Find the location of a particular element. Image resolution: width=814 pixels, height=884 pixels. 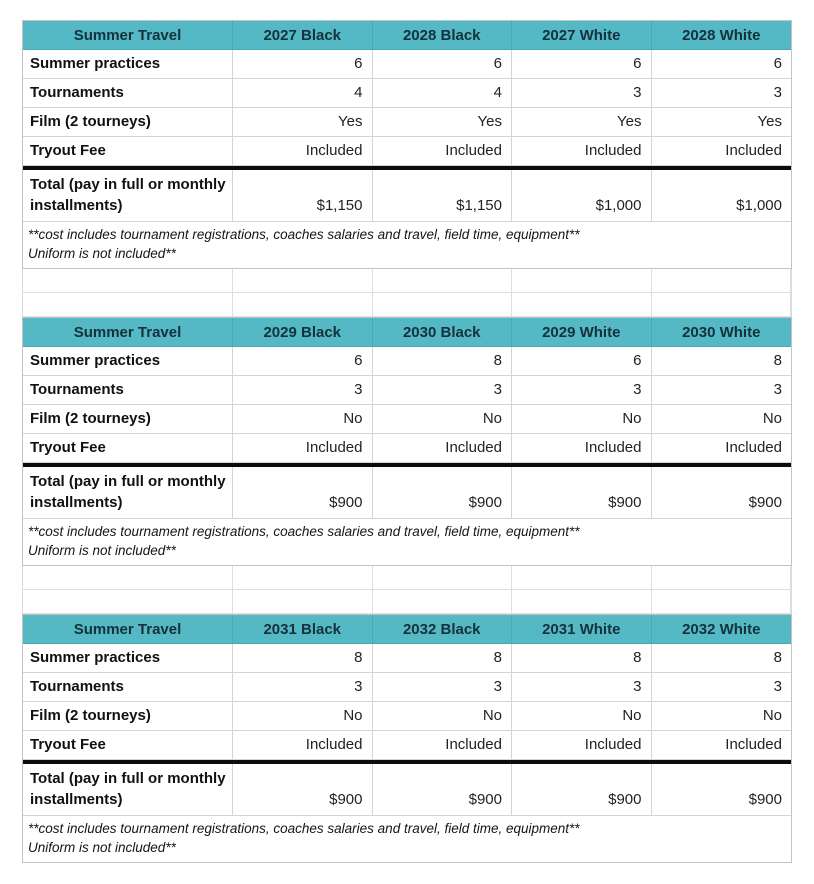

total-value: $1,000 is located at coordinates (721, 196).